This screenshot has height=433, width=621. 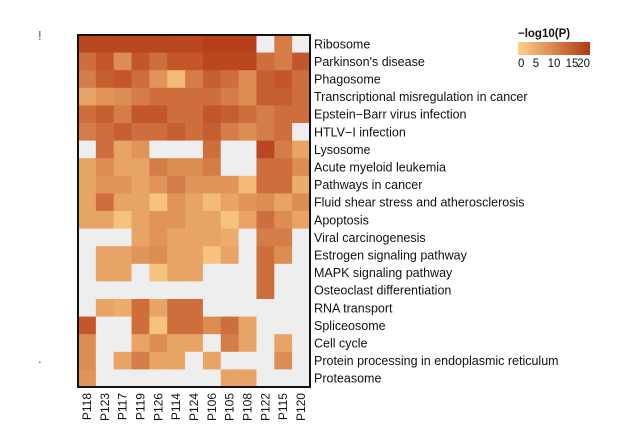 I want to click on column-label: P122, so click(x=265, y=407).